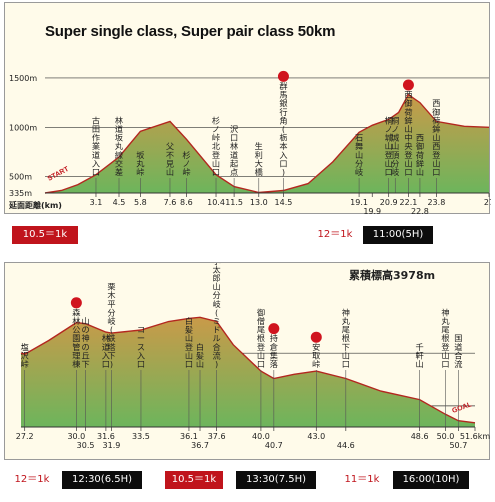 Image resolution: width=495 pixels, height=502 pixels. I want to click on point-label: 西御荷鉾山, so click(420, 155).